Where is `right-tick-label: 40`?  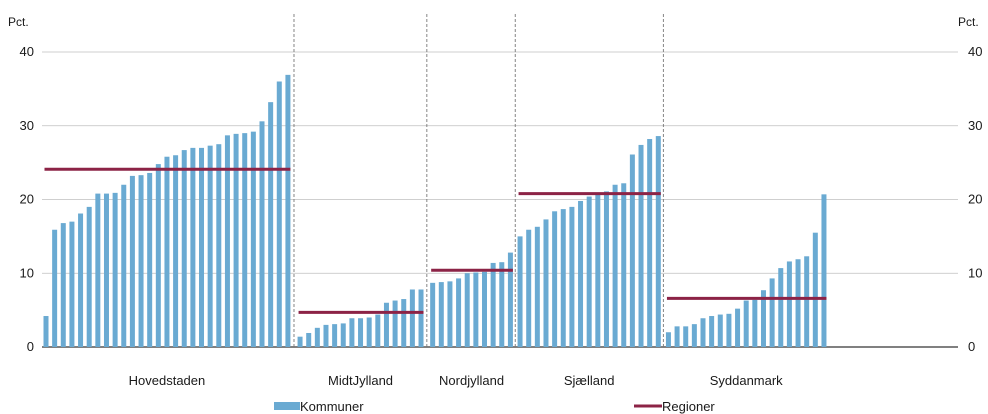
right-tick-label: 40 is located at coordinates (975, 51).